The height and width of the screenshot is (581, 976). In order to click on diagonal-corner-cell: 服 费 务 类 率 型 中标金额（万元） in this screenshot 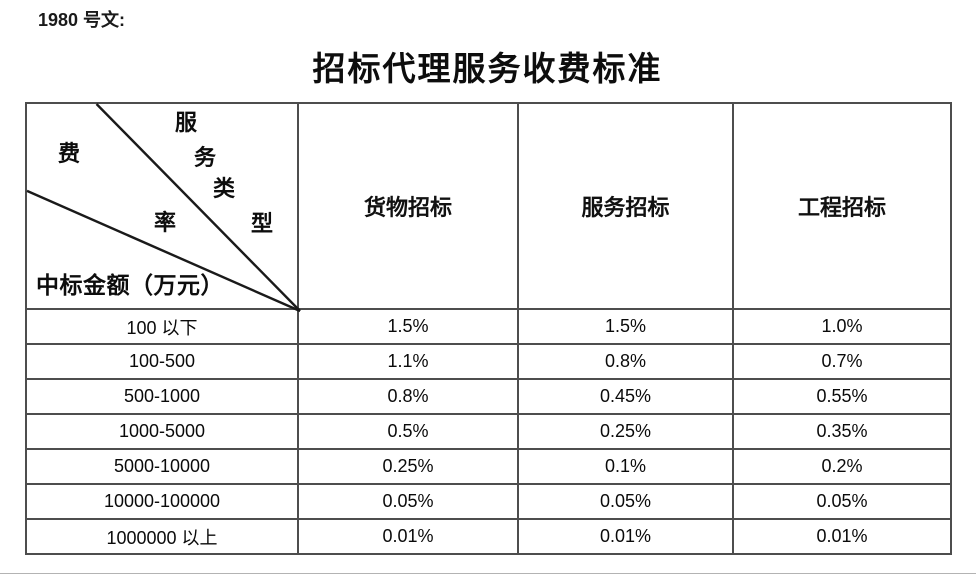, I will do `click(163, 207)`.